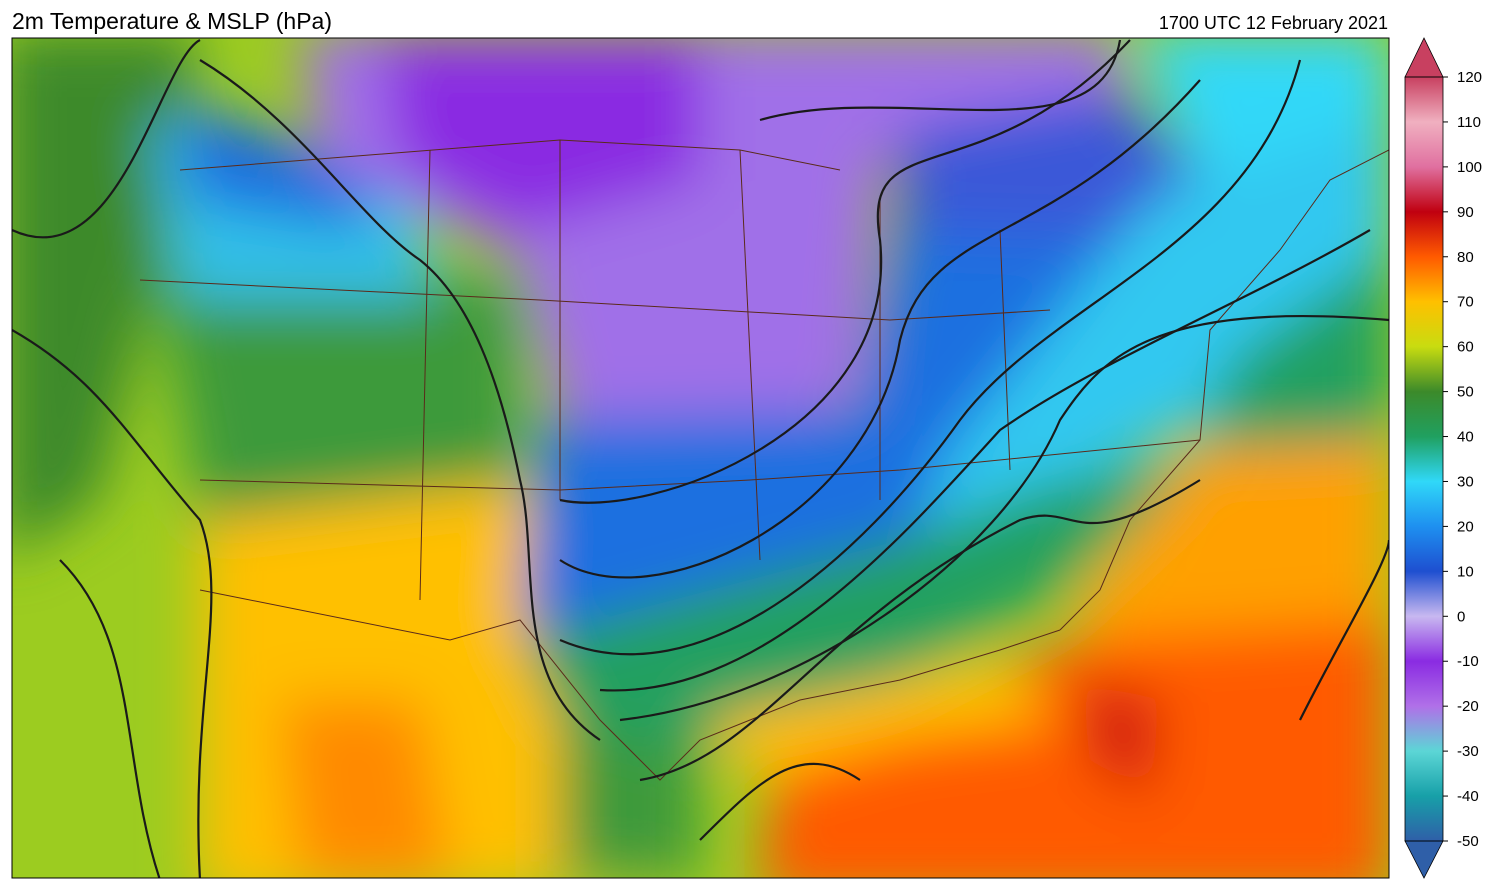 The width and height of the screenshot is (1495, 895). I want to click on colorbar-tick-label: 120, so click(1469, 77).